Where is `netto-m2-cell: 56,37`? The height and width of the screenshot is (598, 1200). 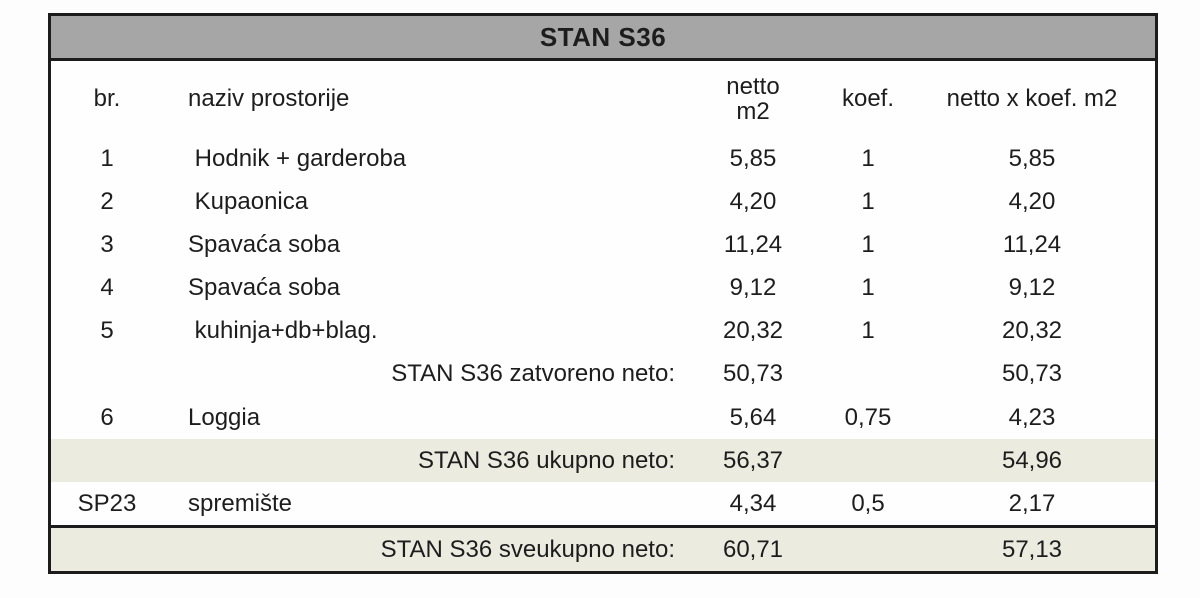
netto-m2-cell: 56,37 is located at coordinates (753, 460).